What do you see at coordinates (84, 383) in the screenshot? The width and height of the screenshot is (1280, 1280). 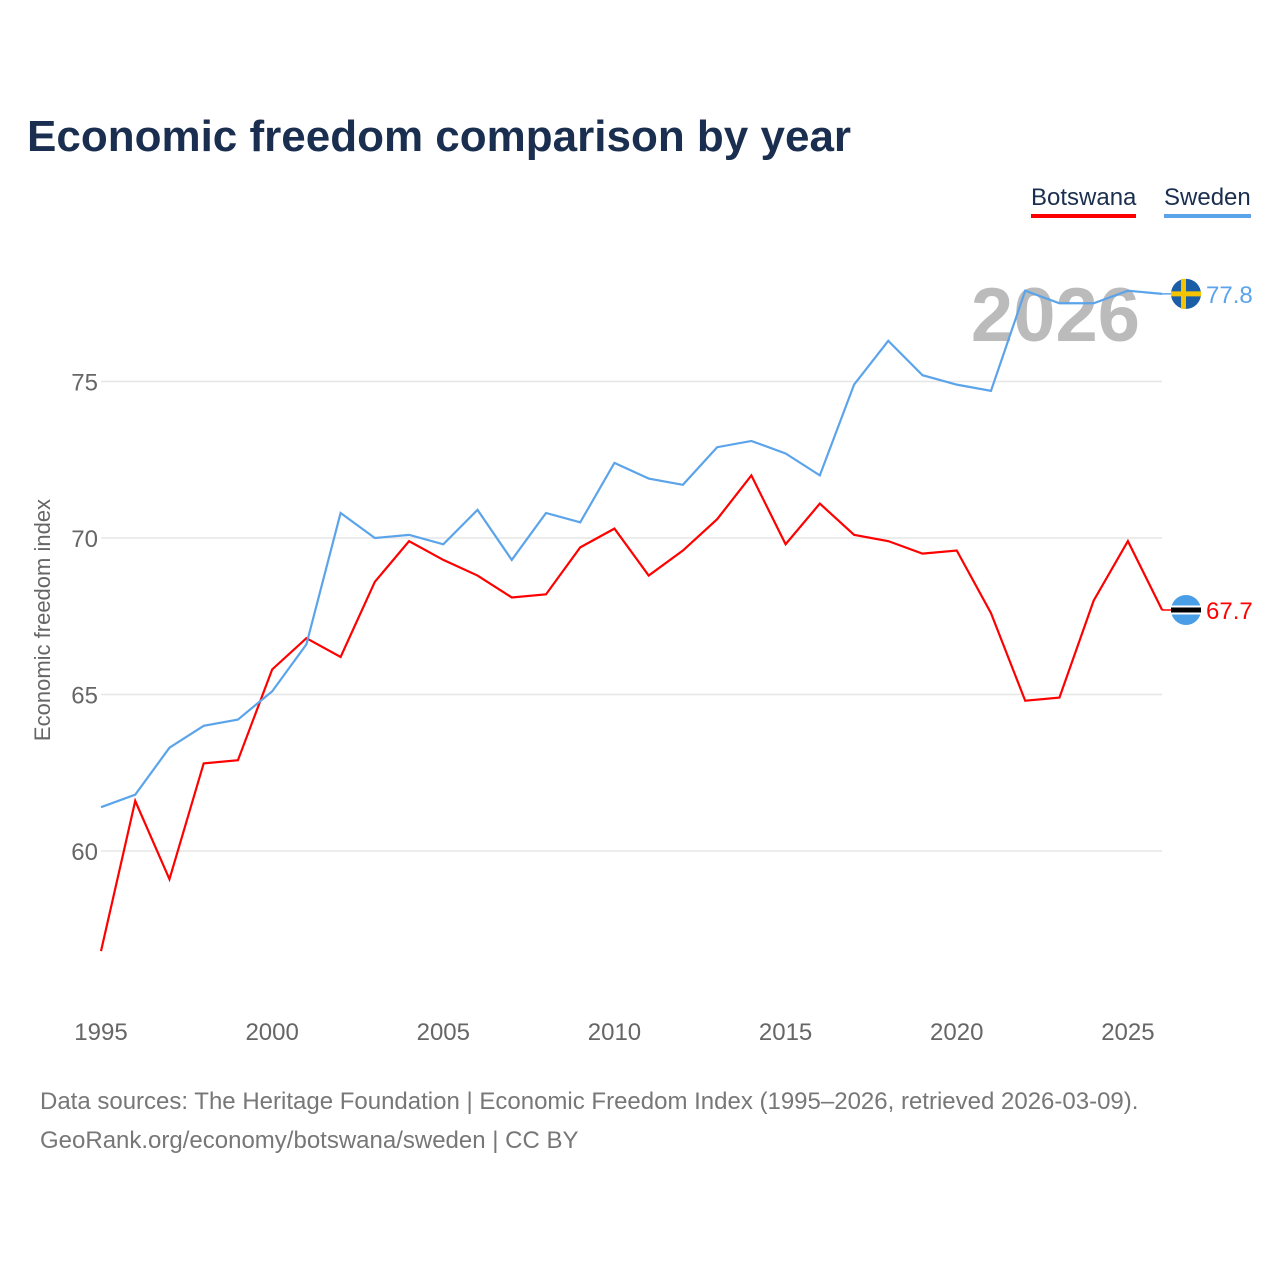 I see `y-tick-label: 75` at bounding box center [84, 383].